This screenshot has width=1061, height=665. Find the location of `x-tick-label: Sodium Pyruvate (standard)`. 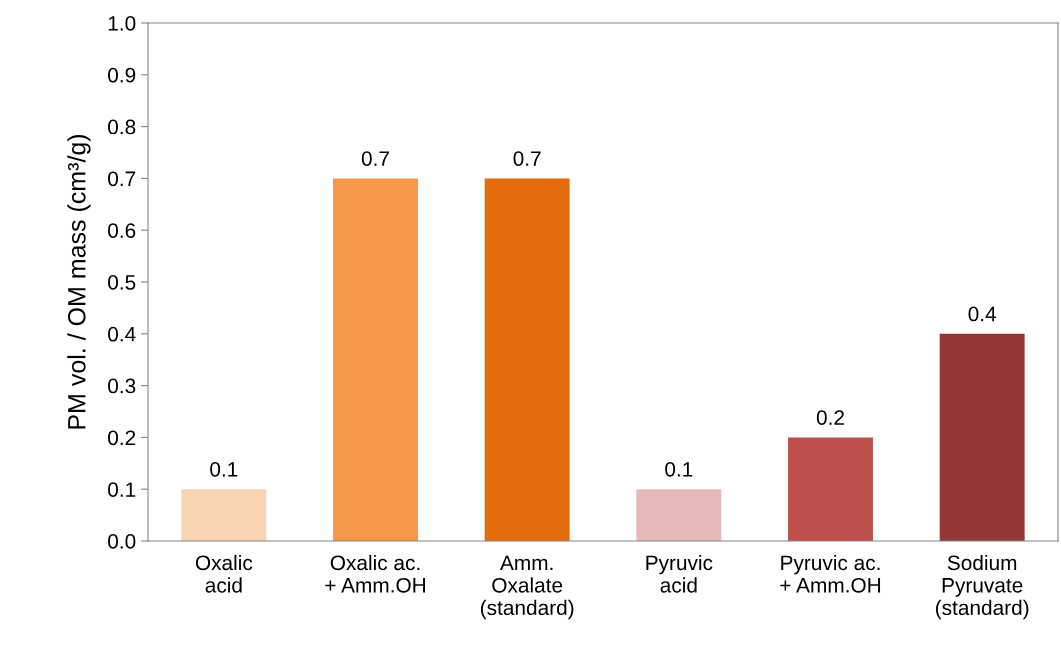

x-tick-label: Sodium Pyruvate (standard) is located at coordinates (982, 587).